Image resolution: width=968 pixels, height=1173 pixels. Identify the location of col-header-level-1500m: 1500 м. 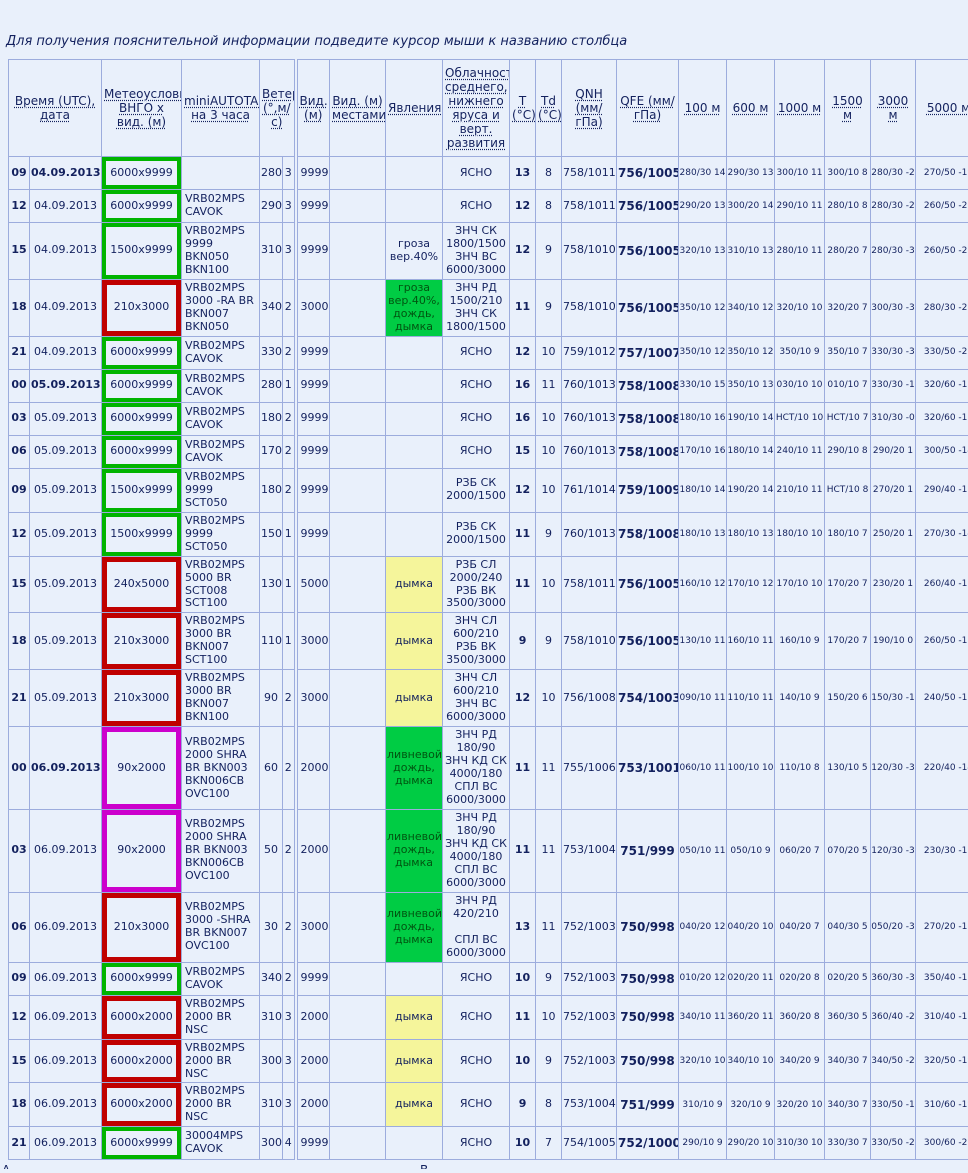
(848, 108).